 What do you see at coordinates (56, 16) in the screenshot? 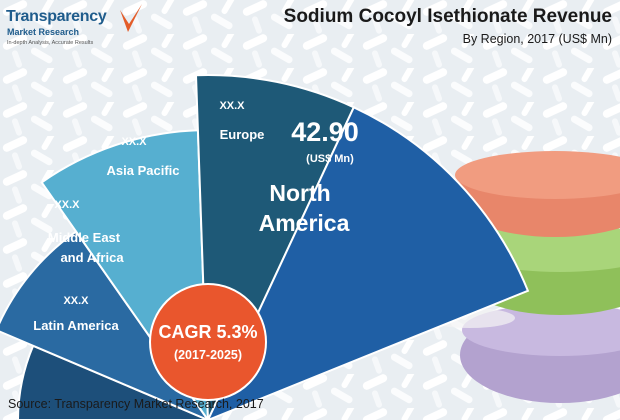
I see `logo-name: Transparency` at bounding box center [56, 16].